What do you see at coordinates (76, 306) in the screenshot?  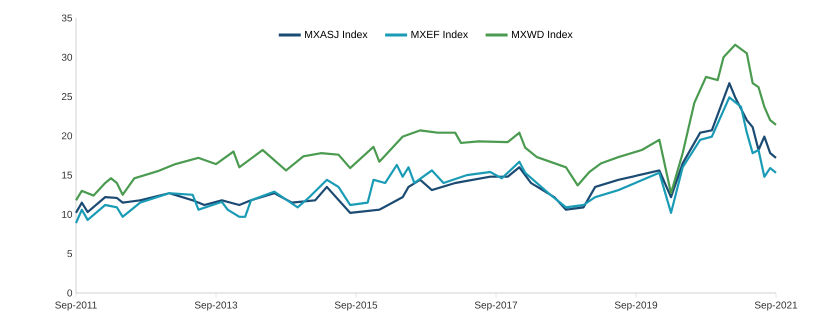 I see `x-tick-label: Sep-2011` at bounding box center [76, 306].